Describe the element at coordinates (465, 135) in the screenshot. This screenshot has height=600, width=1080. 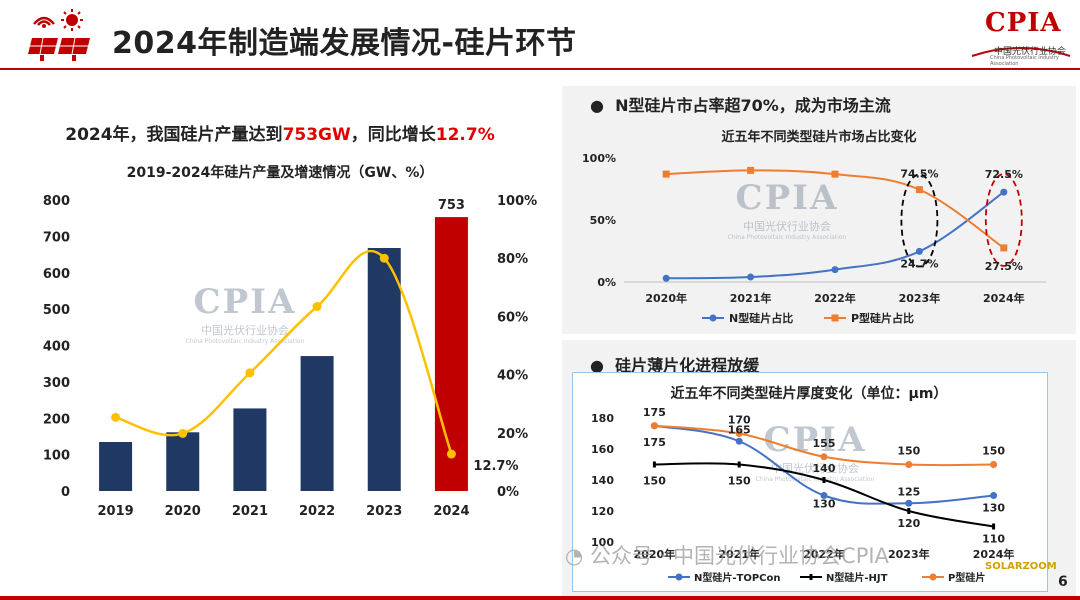
I see `headline-growth: 12.7%` at that location.